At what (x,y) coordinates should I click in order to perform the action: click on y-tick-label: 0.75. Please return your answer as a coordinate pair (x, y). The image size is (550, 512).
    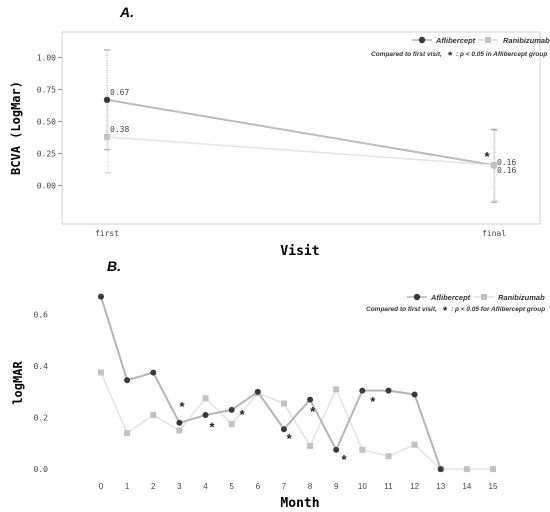
    Looking at the image, I should click on (46, 90).